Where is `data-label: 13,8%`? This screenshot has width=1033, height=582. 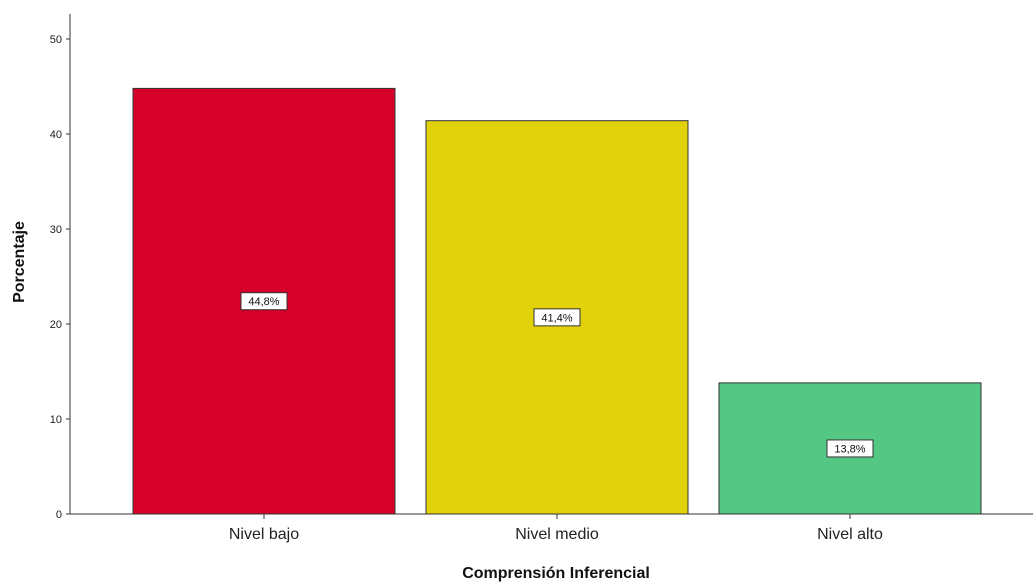
data-label: 13,8% is located at coordinates (849, 449).